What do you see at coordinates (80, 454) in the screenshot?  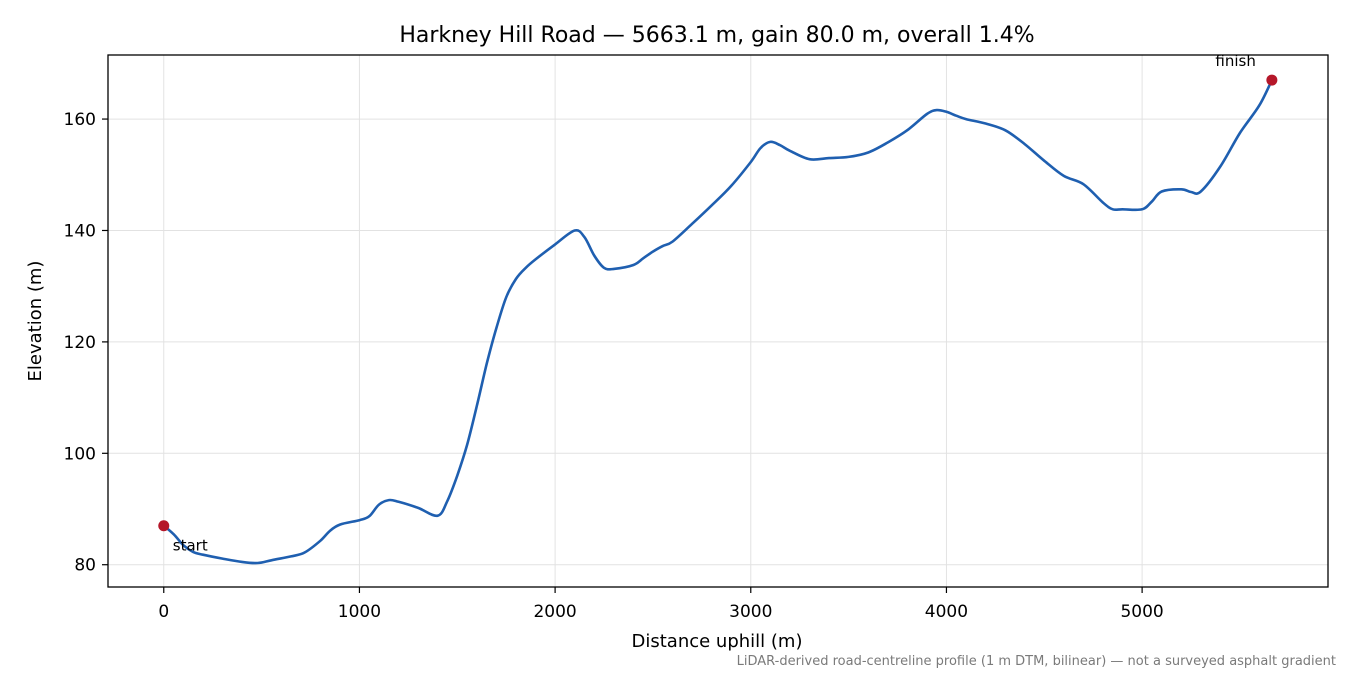 I see `y-tick-label: 100` at bounding box center [80, 454].